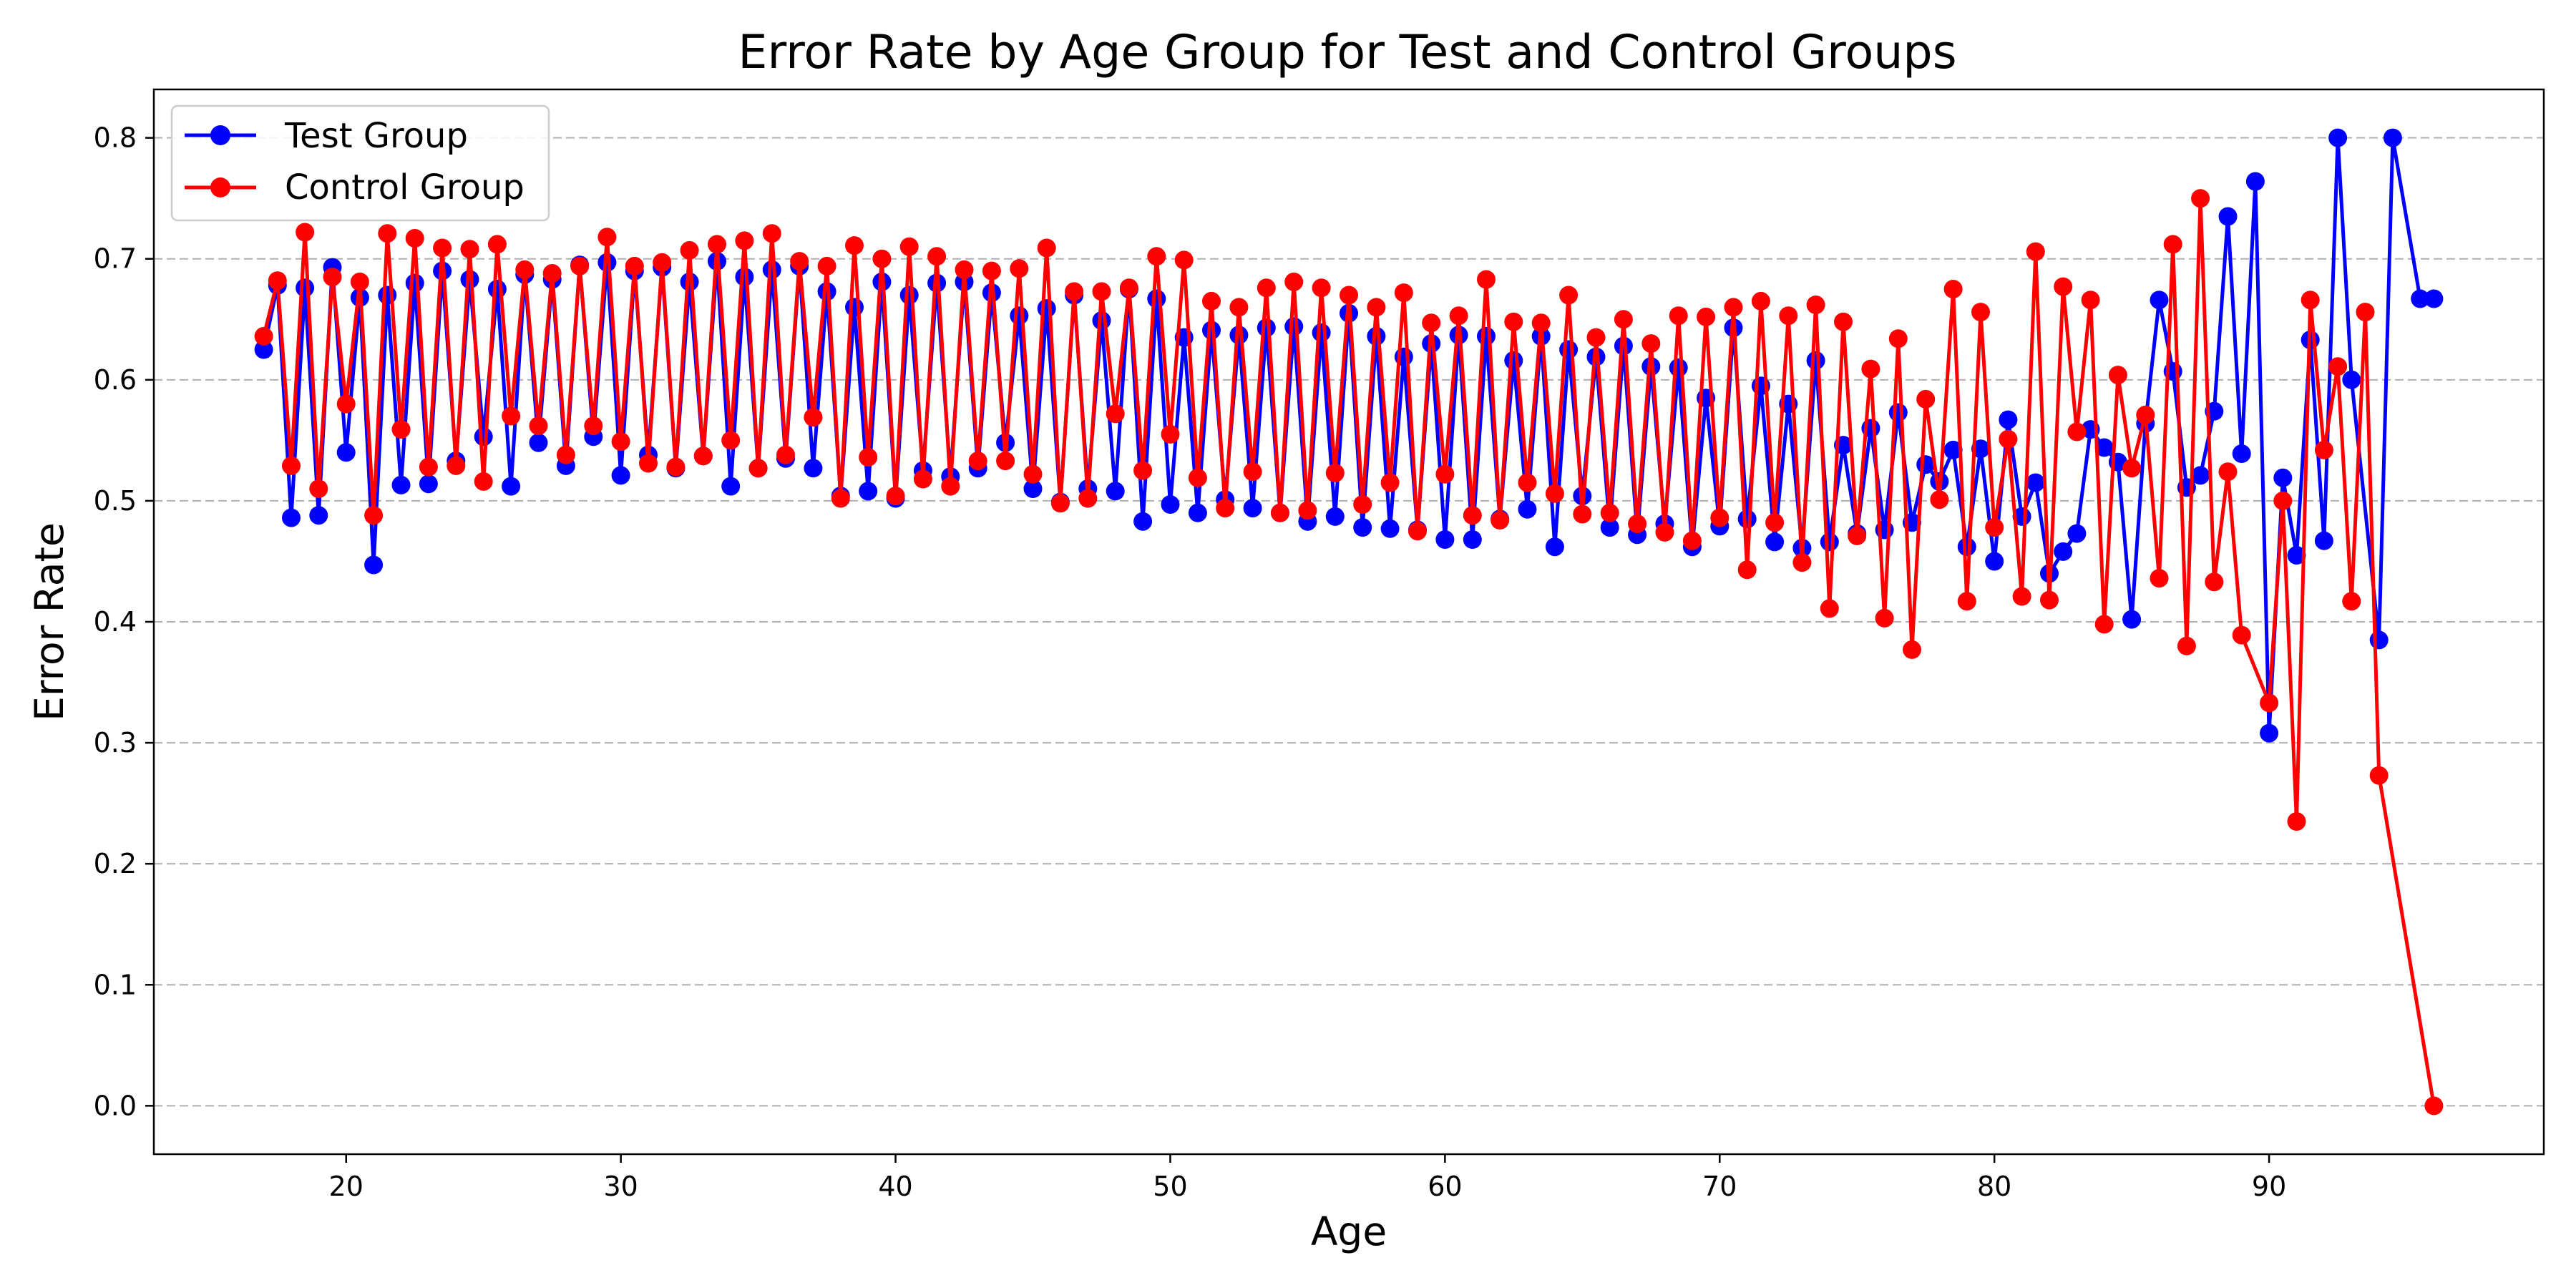 This screenshot has height=1288, width=2576. Describe the element at coordinates (1307, 1178) in the screenshot. I see `x-axis: 20 30 40 50 60 70 80 90` at that location.